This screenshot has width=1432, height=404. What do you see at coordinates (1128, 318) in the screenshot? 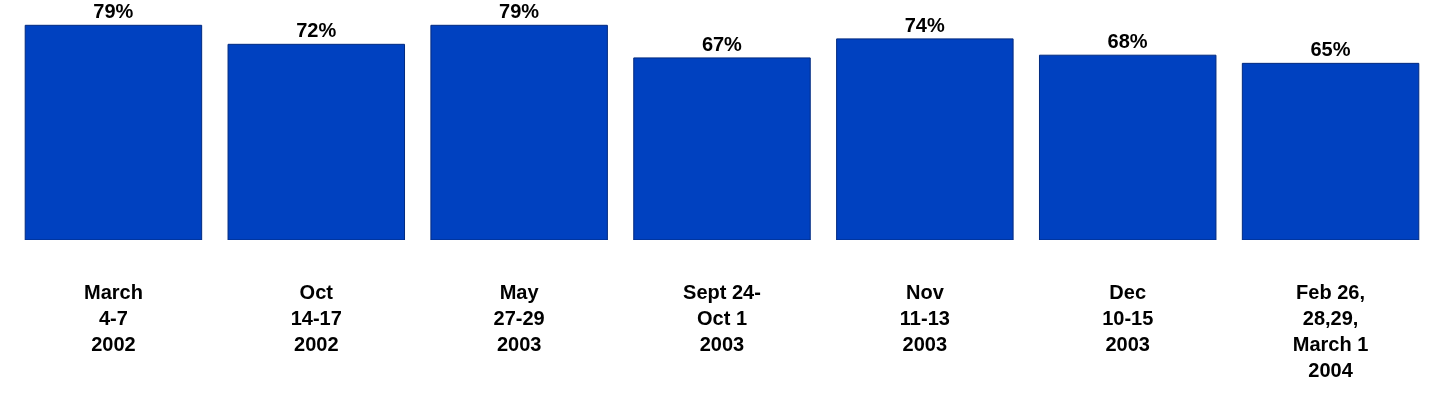
I see `x-tick-label: Dec 10-15 2003` at bounding box center [1128, 318].